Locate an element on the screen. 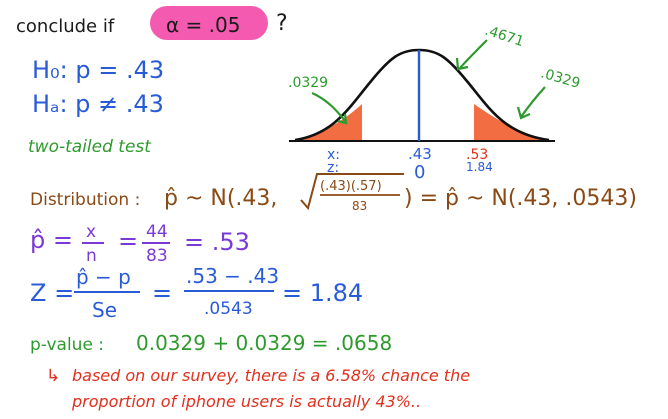 The image size is (668, 419). axis-x-label: x: is located at coordinates (333, 155).